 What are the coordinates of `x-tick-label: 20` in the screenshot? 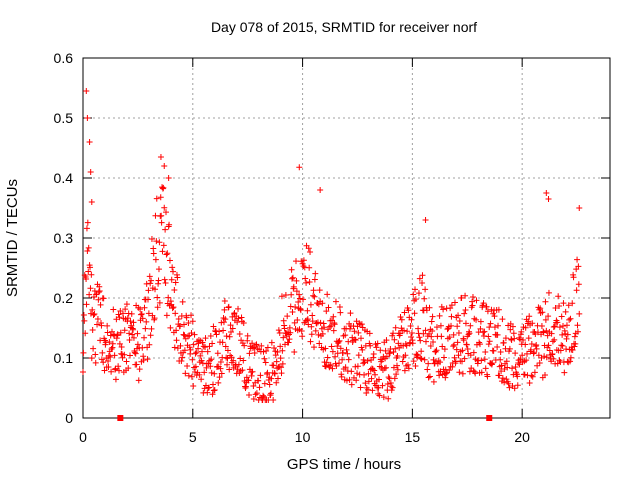 It's located at (522, 437).